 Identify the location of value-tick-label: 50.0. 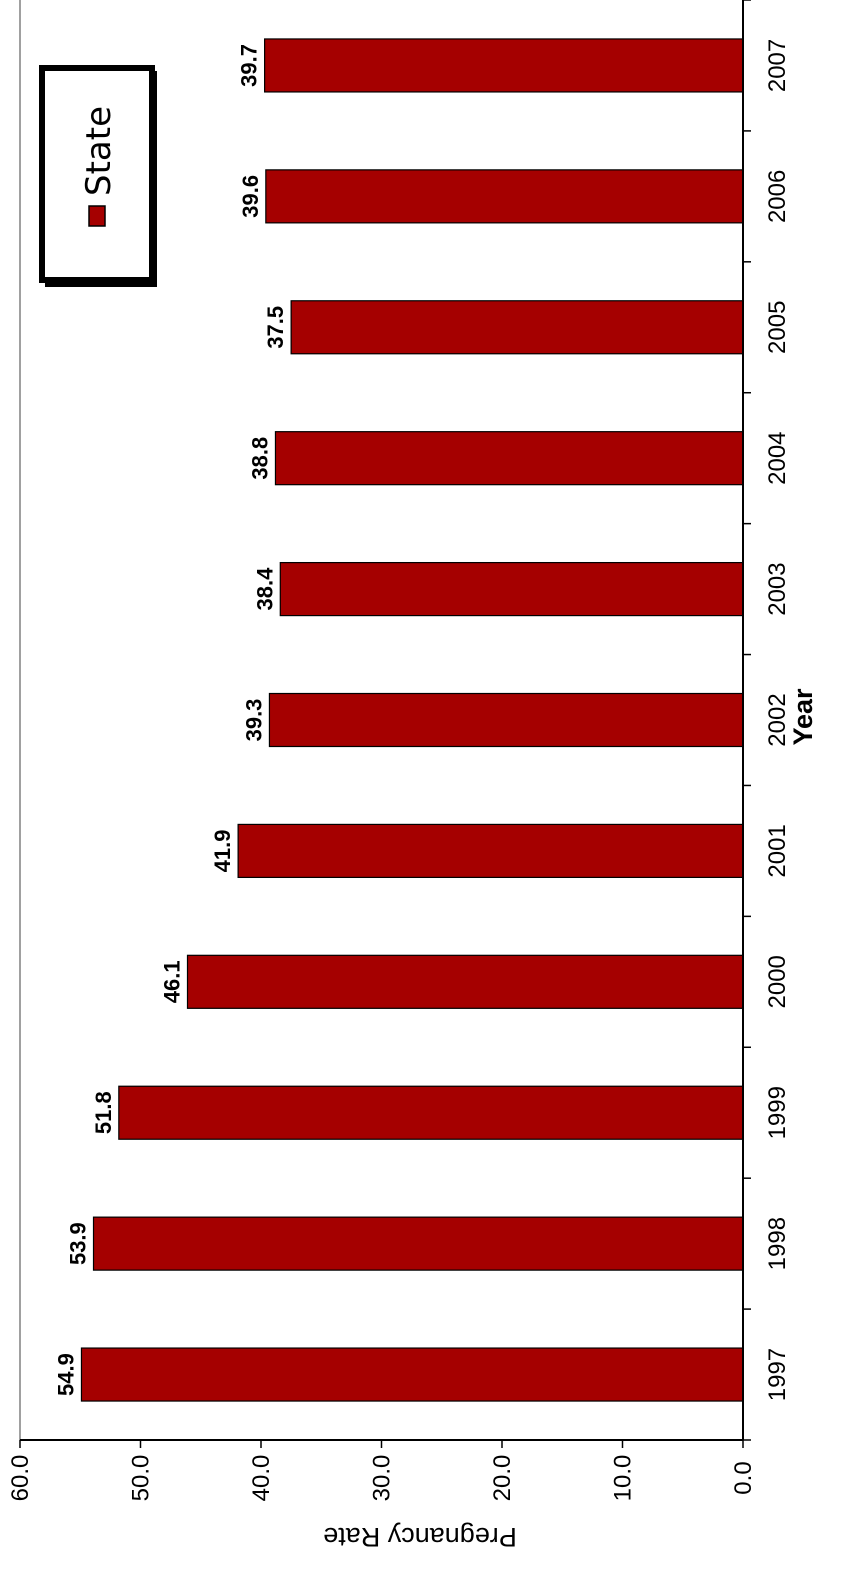
(141, 1478).